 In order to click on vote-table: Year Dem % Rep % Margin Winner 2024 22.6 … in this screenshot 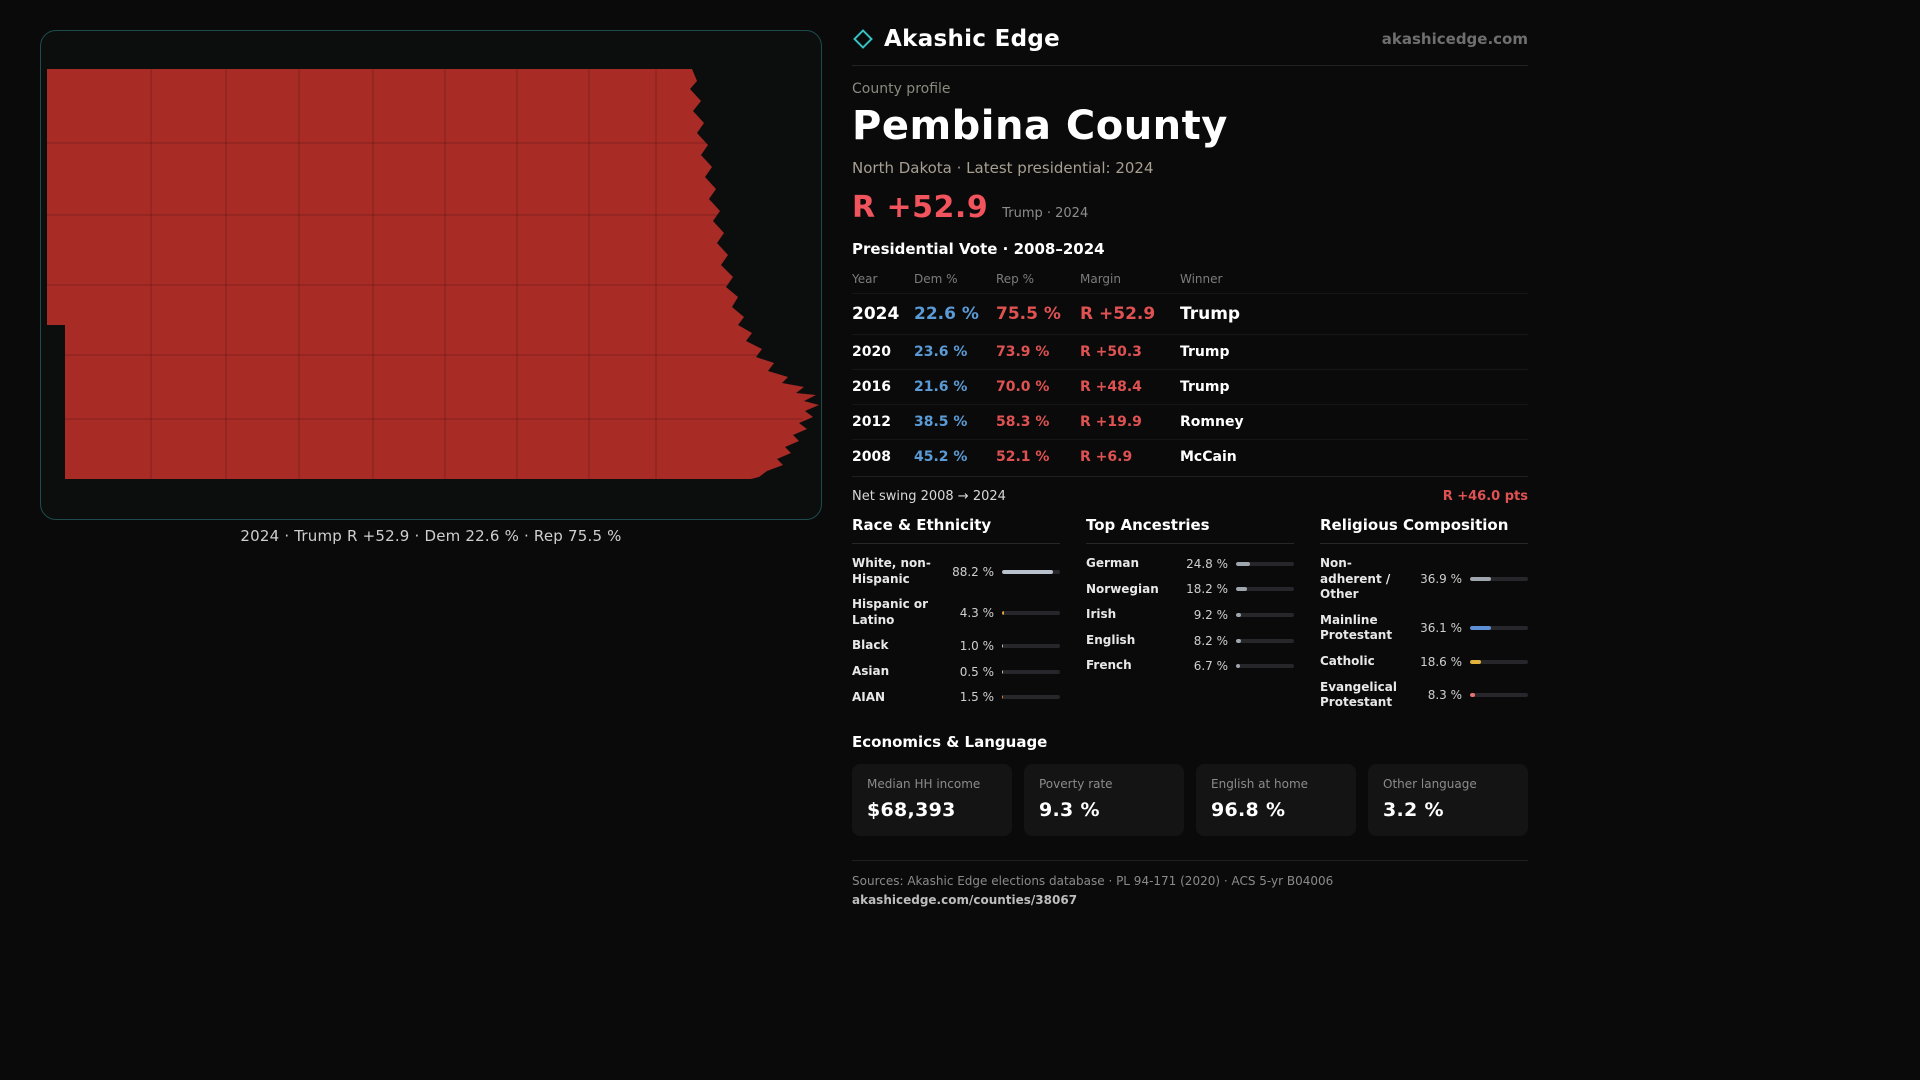, I will do `click(1190, 370)`.